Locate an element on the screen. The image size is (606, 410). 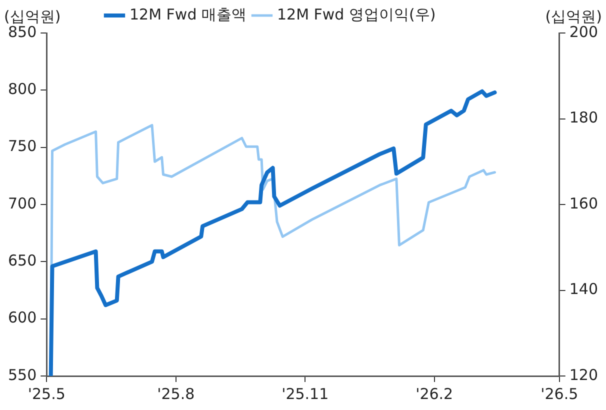
y2-tick-label: 140 is located at coordinates (583, 289).